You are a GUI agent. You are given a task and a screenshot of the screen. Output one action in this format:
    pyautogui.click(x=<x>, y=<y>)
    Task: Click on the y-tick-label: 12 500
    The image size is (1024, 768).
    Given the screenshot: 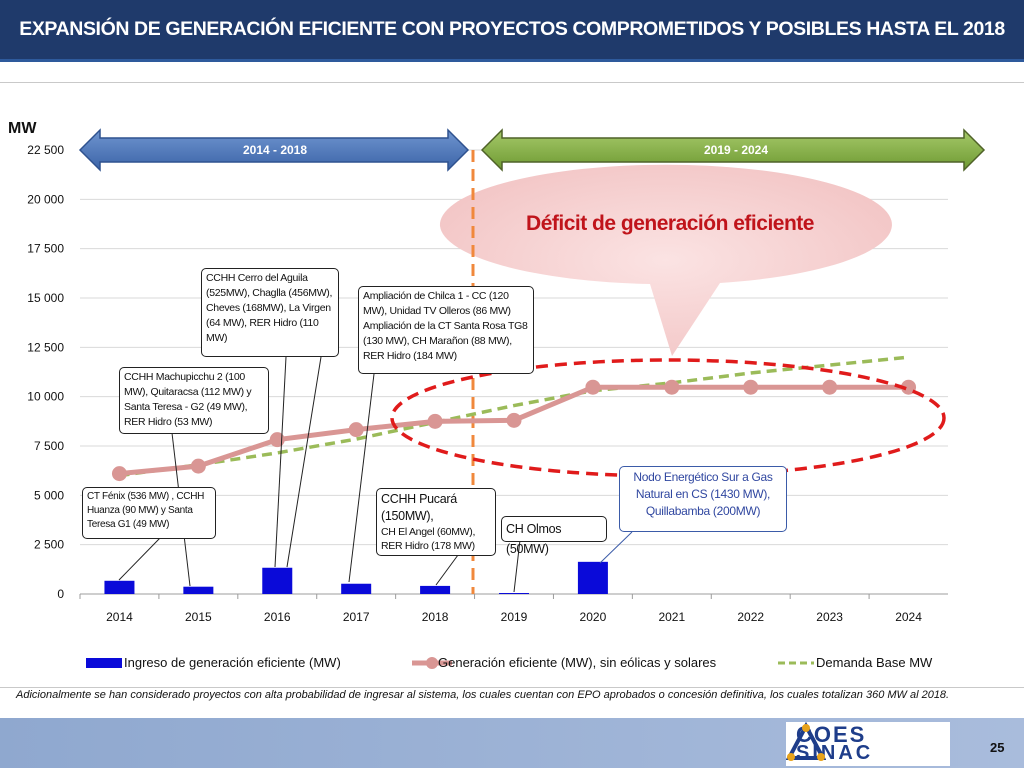 What is the action you would take?
    pyautogui.click(x=45, y=347)
    